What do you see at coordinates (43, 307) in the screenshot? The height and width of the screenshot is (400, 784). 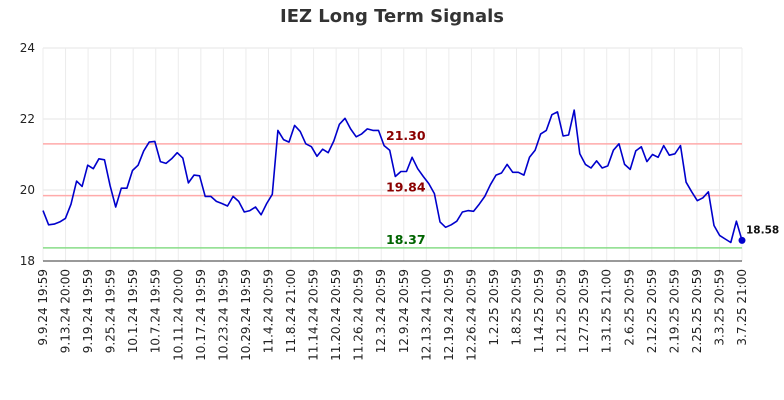 I see `x-tick-label: 9.9.24 19:59` at bounding box center [43, 307].